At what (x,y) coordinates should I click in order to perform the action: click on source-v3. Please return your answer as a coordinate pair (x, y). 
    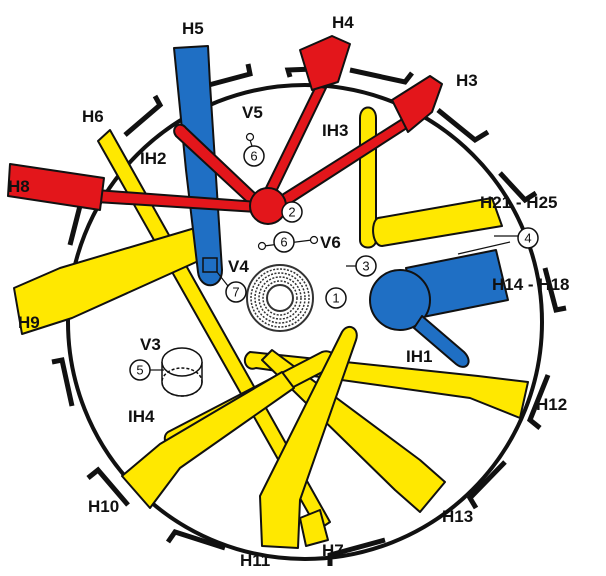
    Looking at the image, I should click on (182, 372).